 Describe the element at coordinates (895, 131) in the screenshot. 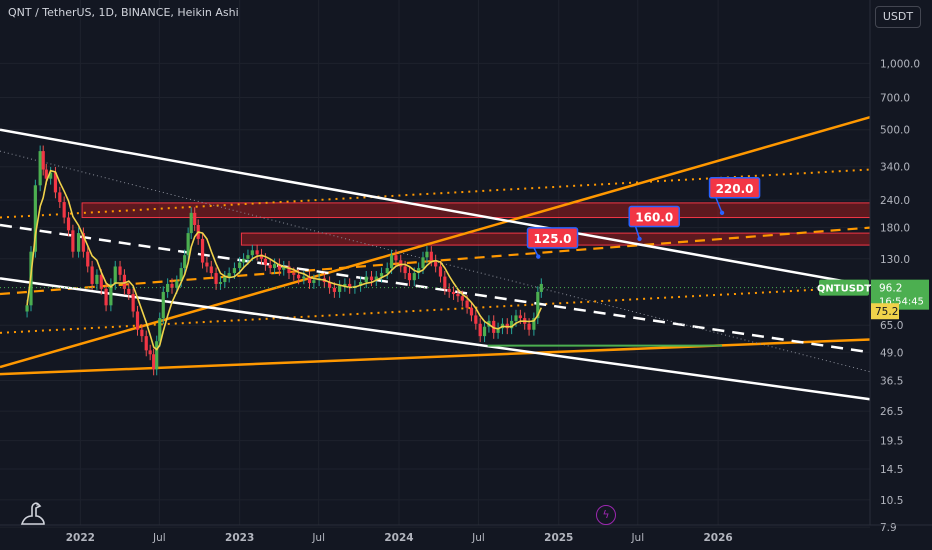

I see `y-tick-label: 500.0` at that location.